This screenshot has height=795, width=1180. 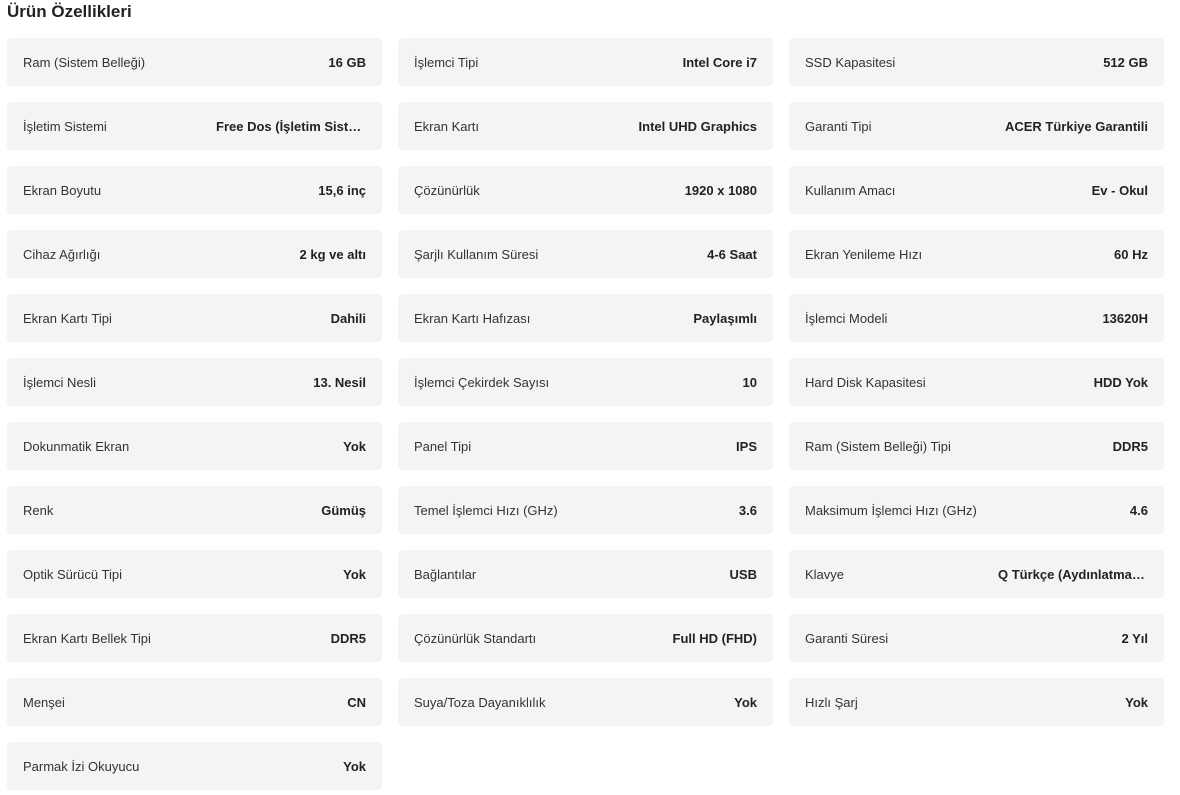 What do you see at coordinates (976, 62) in the screenshot?
I see `spec-item: SSD Kapasitesi 512 GB` at bounding box center [976, 62].